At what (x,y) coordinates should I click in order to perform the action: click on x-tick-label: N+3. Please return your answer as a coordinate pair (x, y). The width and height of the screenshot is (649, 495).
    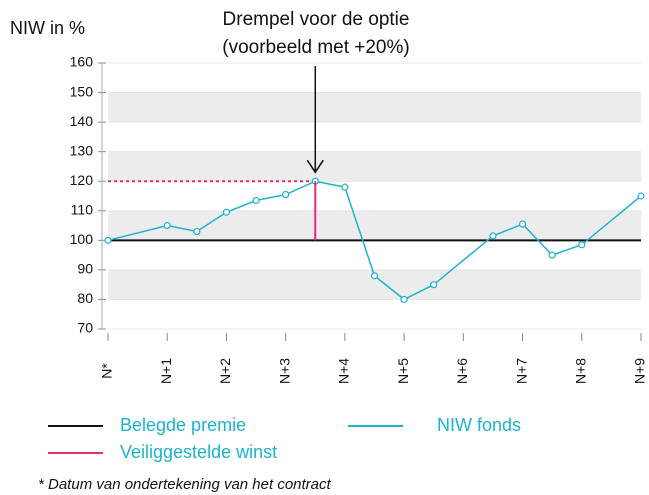
    Looking at the image, I should click on (284, 371).